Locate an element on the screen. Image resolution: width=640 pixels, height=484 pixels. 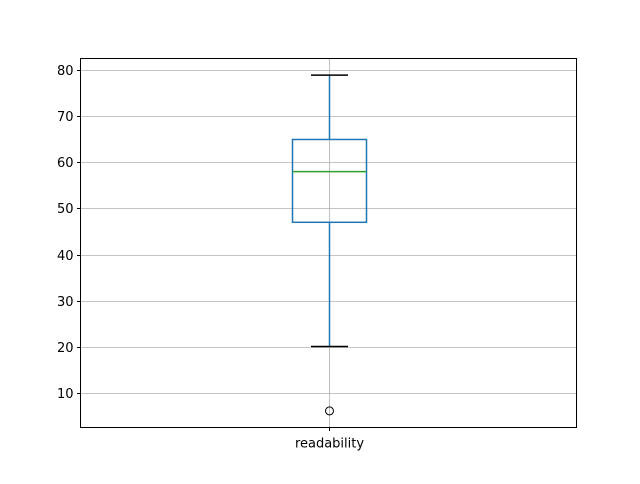
y-tick-label: 20 is located at coordinates (65, 348).